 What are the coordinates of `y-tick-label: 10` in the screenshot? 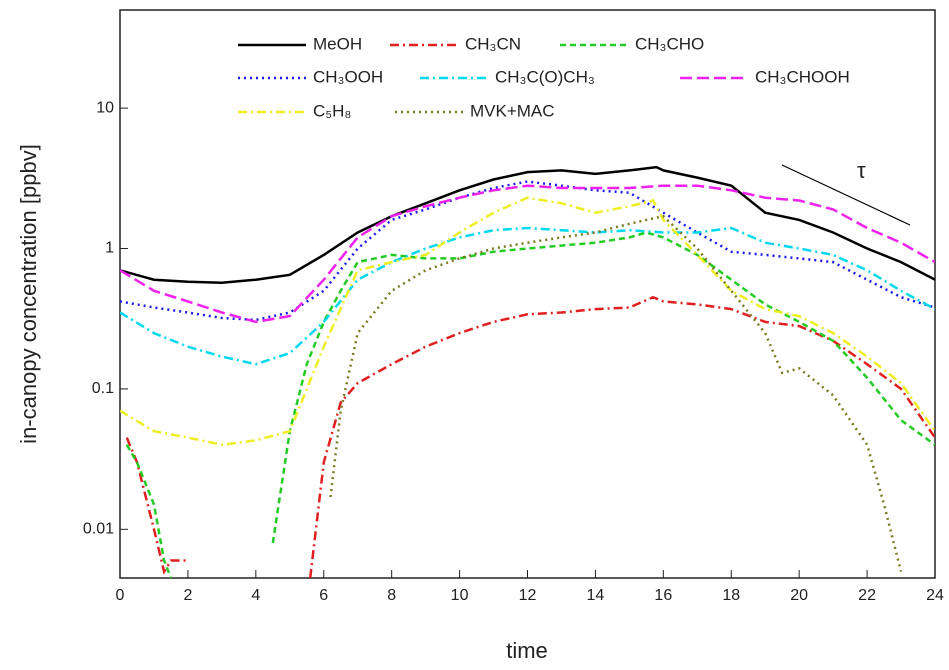 It's located at (105, 107).